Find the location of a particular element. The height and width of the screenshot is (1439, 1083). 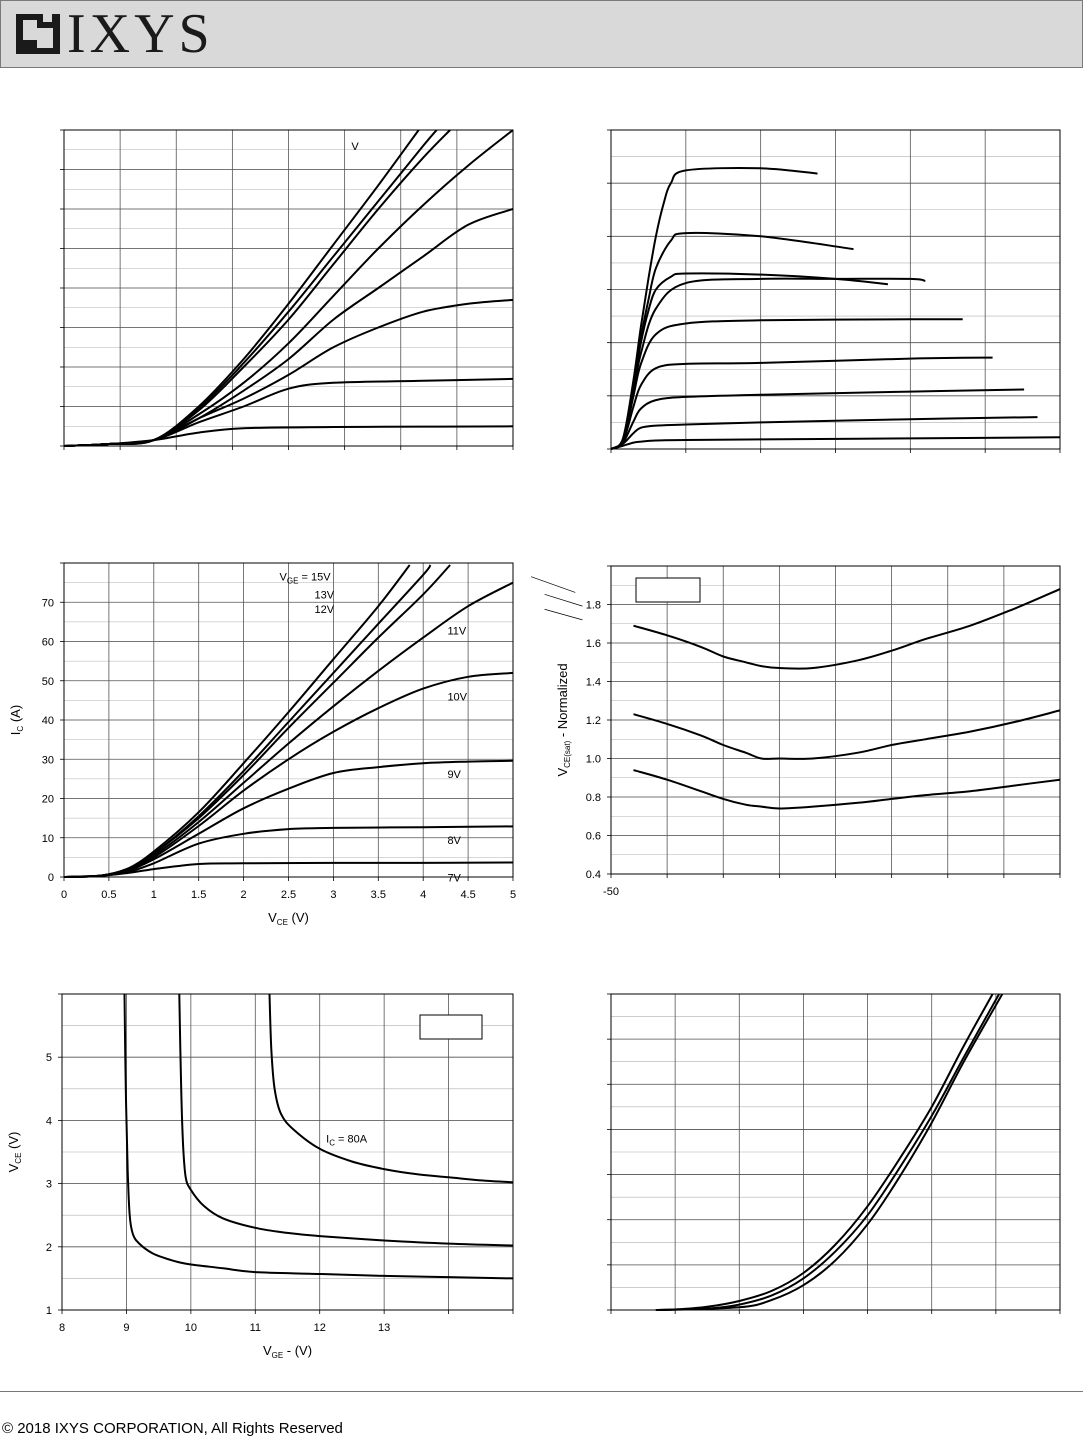

curve-label: 10V is located at coordinates (457, 697).